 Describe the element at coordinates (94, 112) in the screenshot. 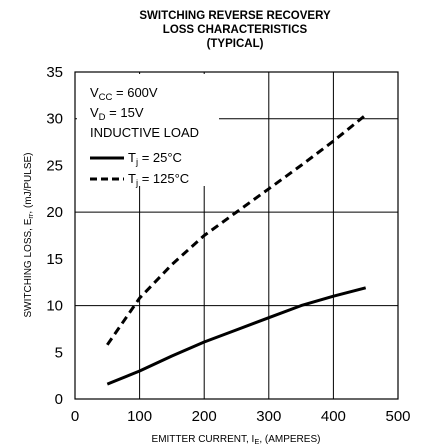

I see `vd-prefix: V` at that location.